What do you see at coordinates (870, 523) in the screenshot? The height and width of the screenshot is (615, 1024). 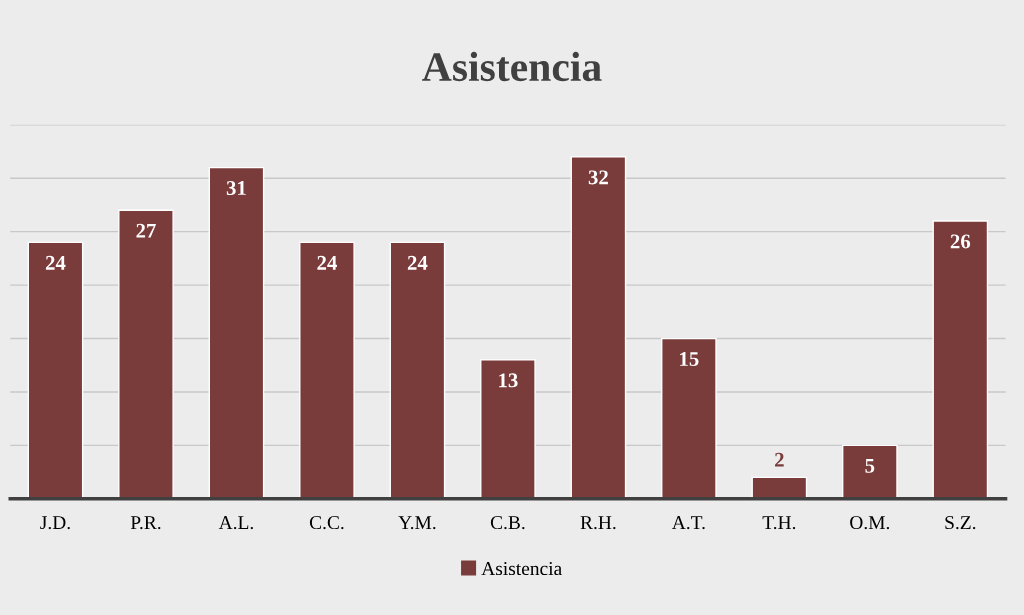 I see `x-tick-label: O.M.` at bounding box center [870, 523].